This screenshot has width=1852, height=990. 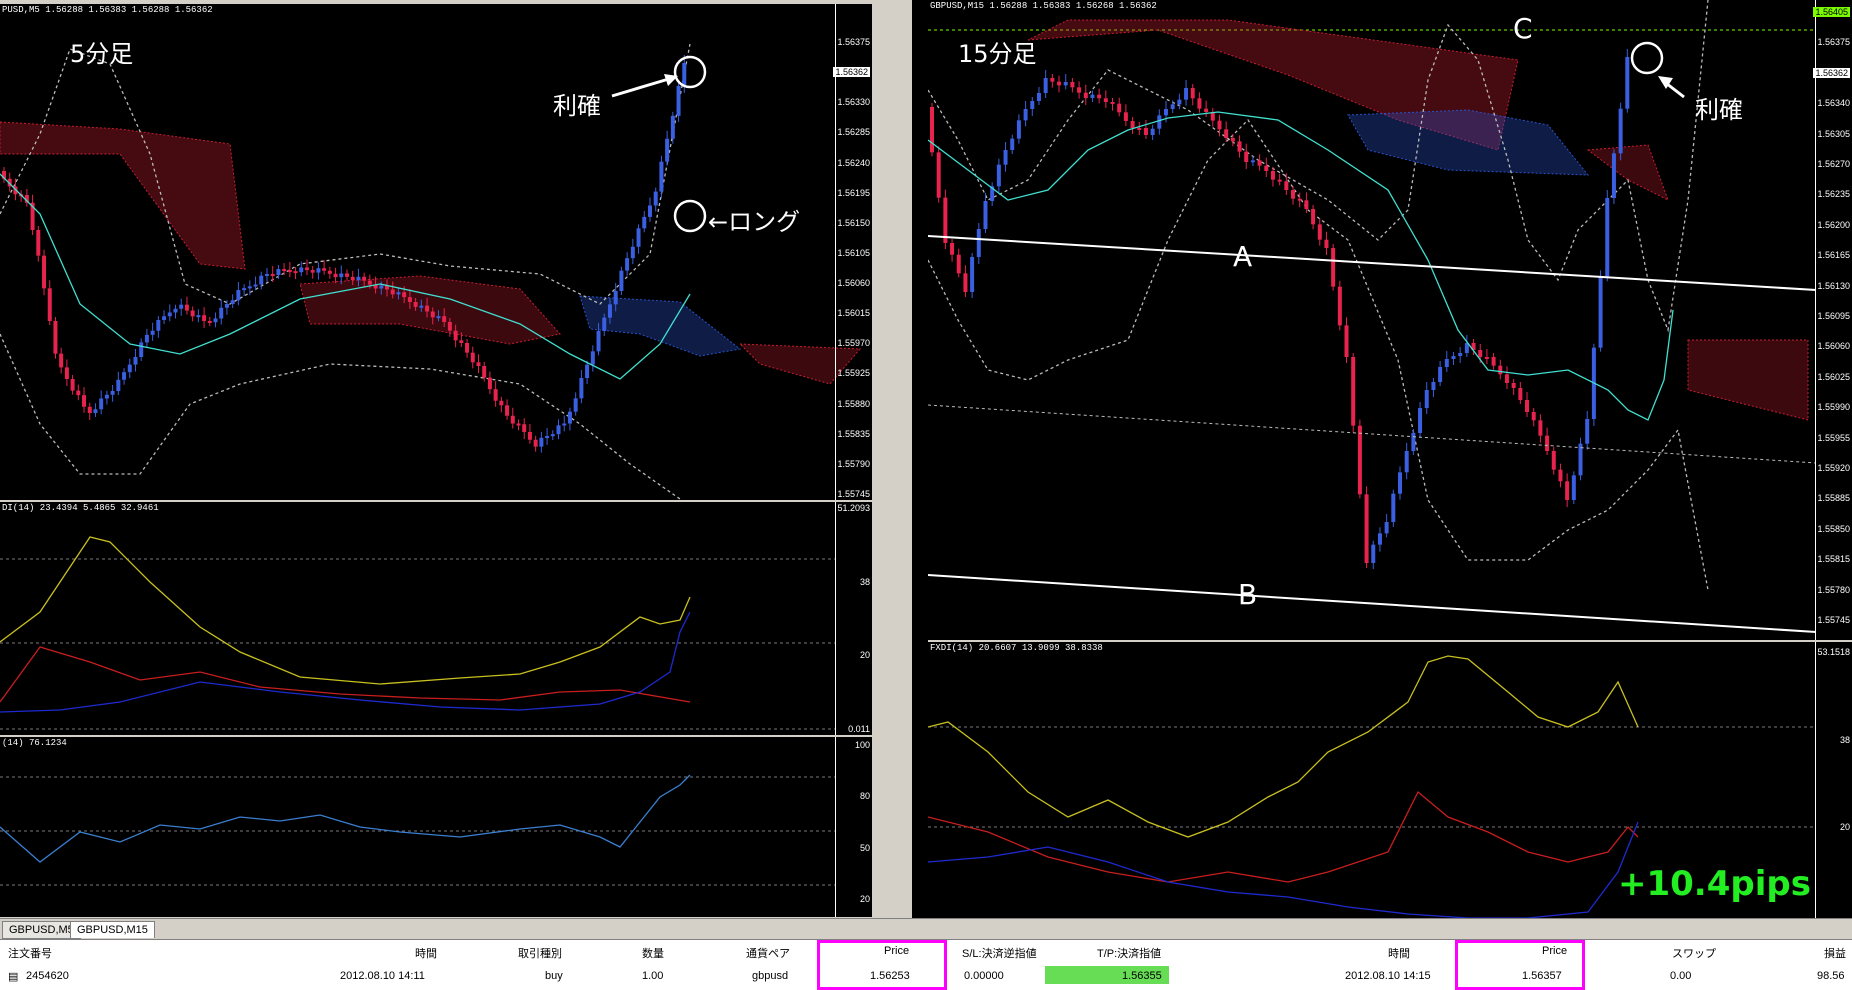 What do you see at coordinates (1107, 975) in the screenshot?
I see `tp-cell-highlight` at bounding box center [1107, 975].